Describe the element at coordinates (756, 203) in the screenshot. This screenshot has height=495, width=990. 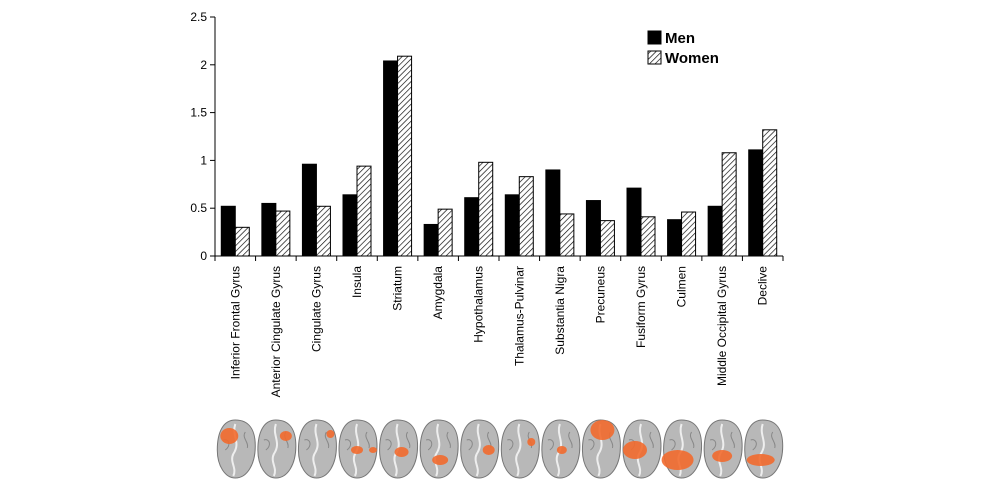
I see `bar-men-declive` at that location.